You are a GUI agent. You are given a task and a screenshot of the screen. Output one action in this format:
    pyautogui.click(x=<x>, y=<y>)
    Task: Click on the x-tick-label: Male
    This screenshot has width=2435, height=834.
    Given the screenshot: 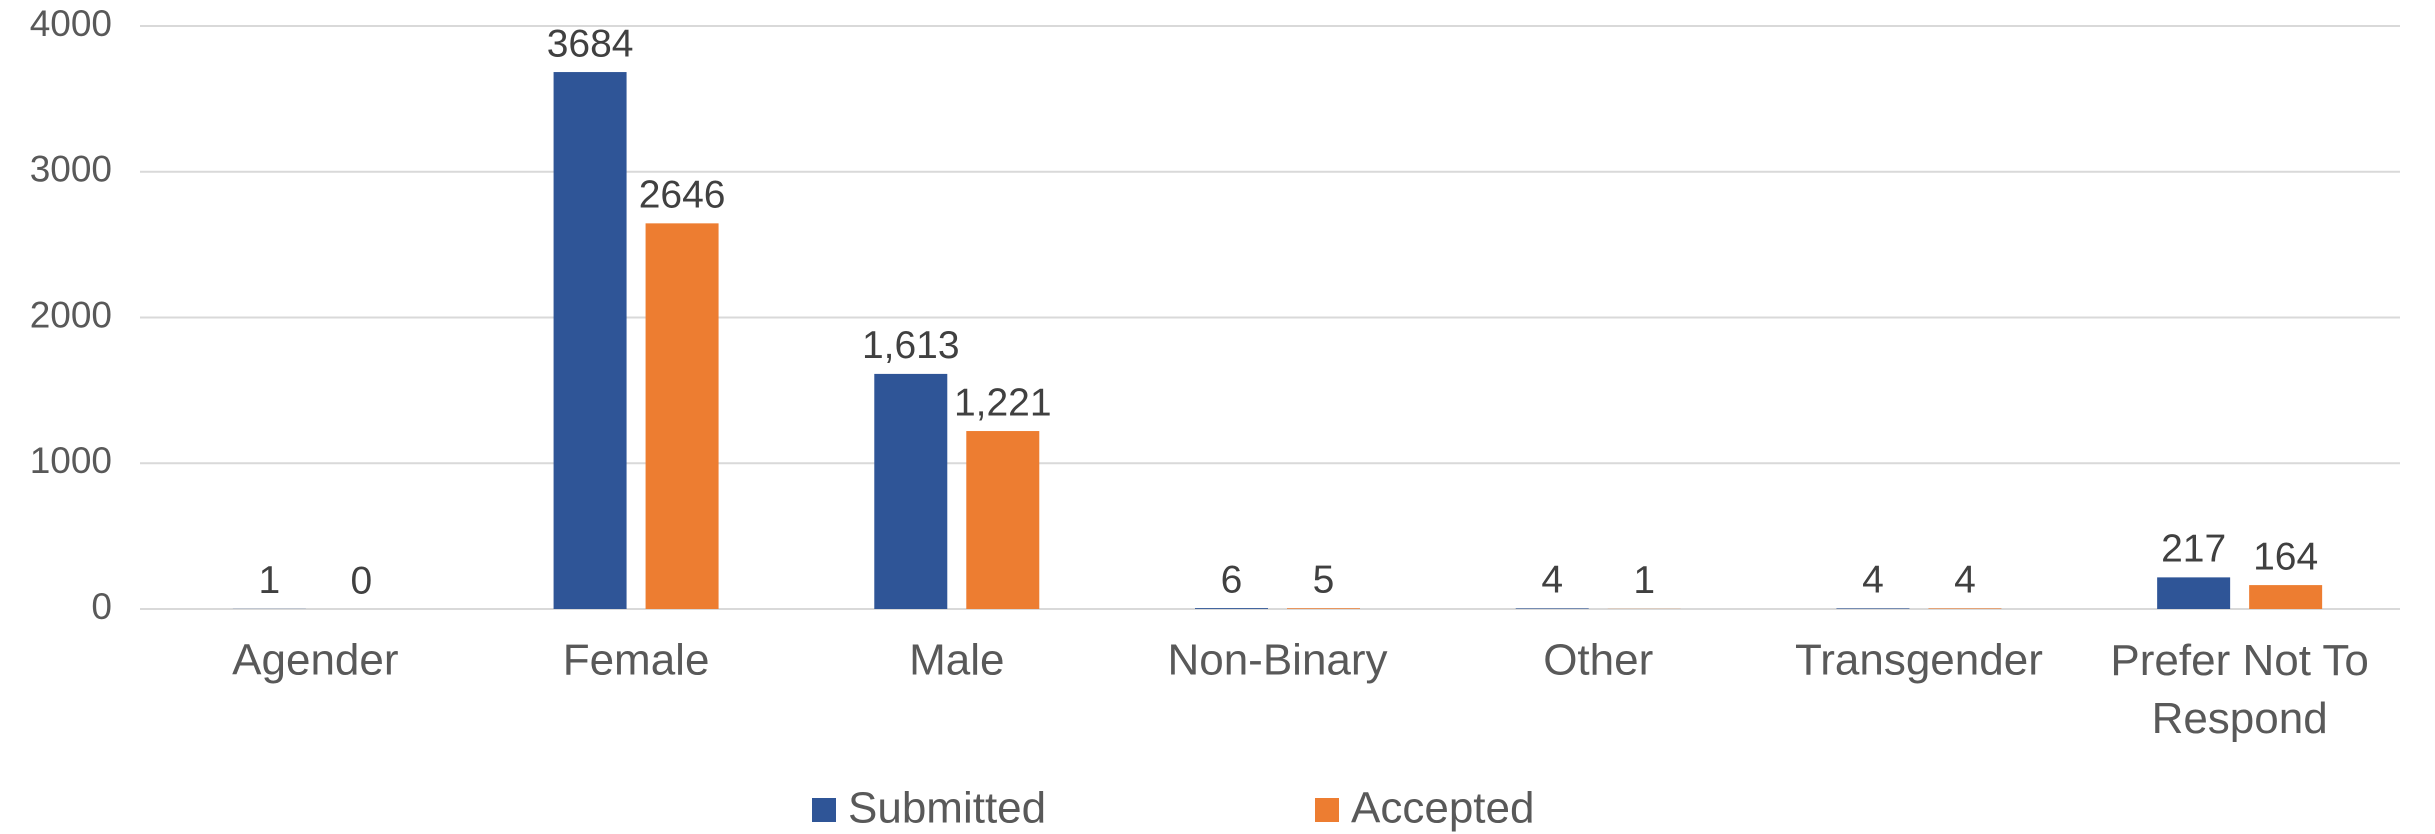 What is the action you would take?
    pyautogui.click(x=956, y=660)
    